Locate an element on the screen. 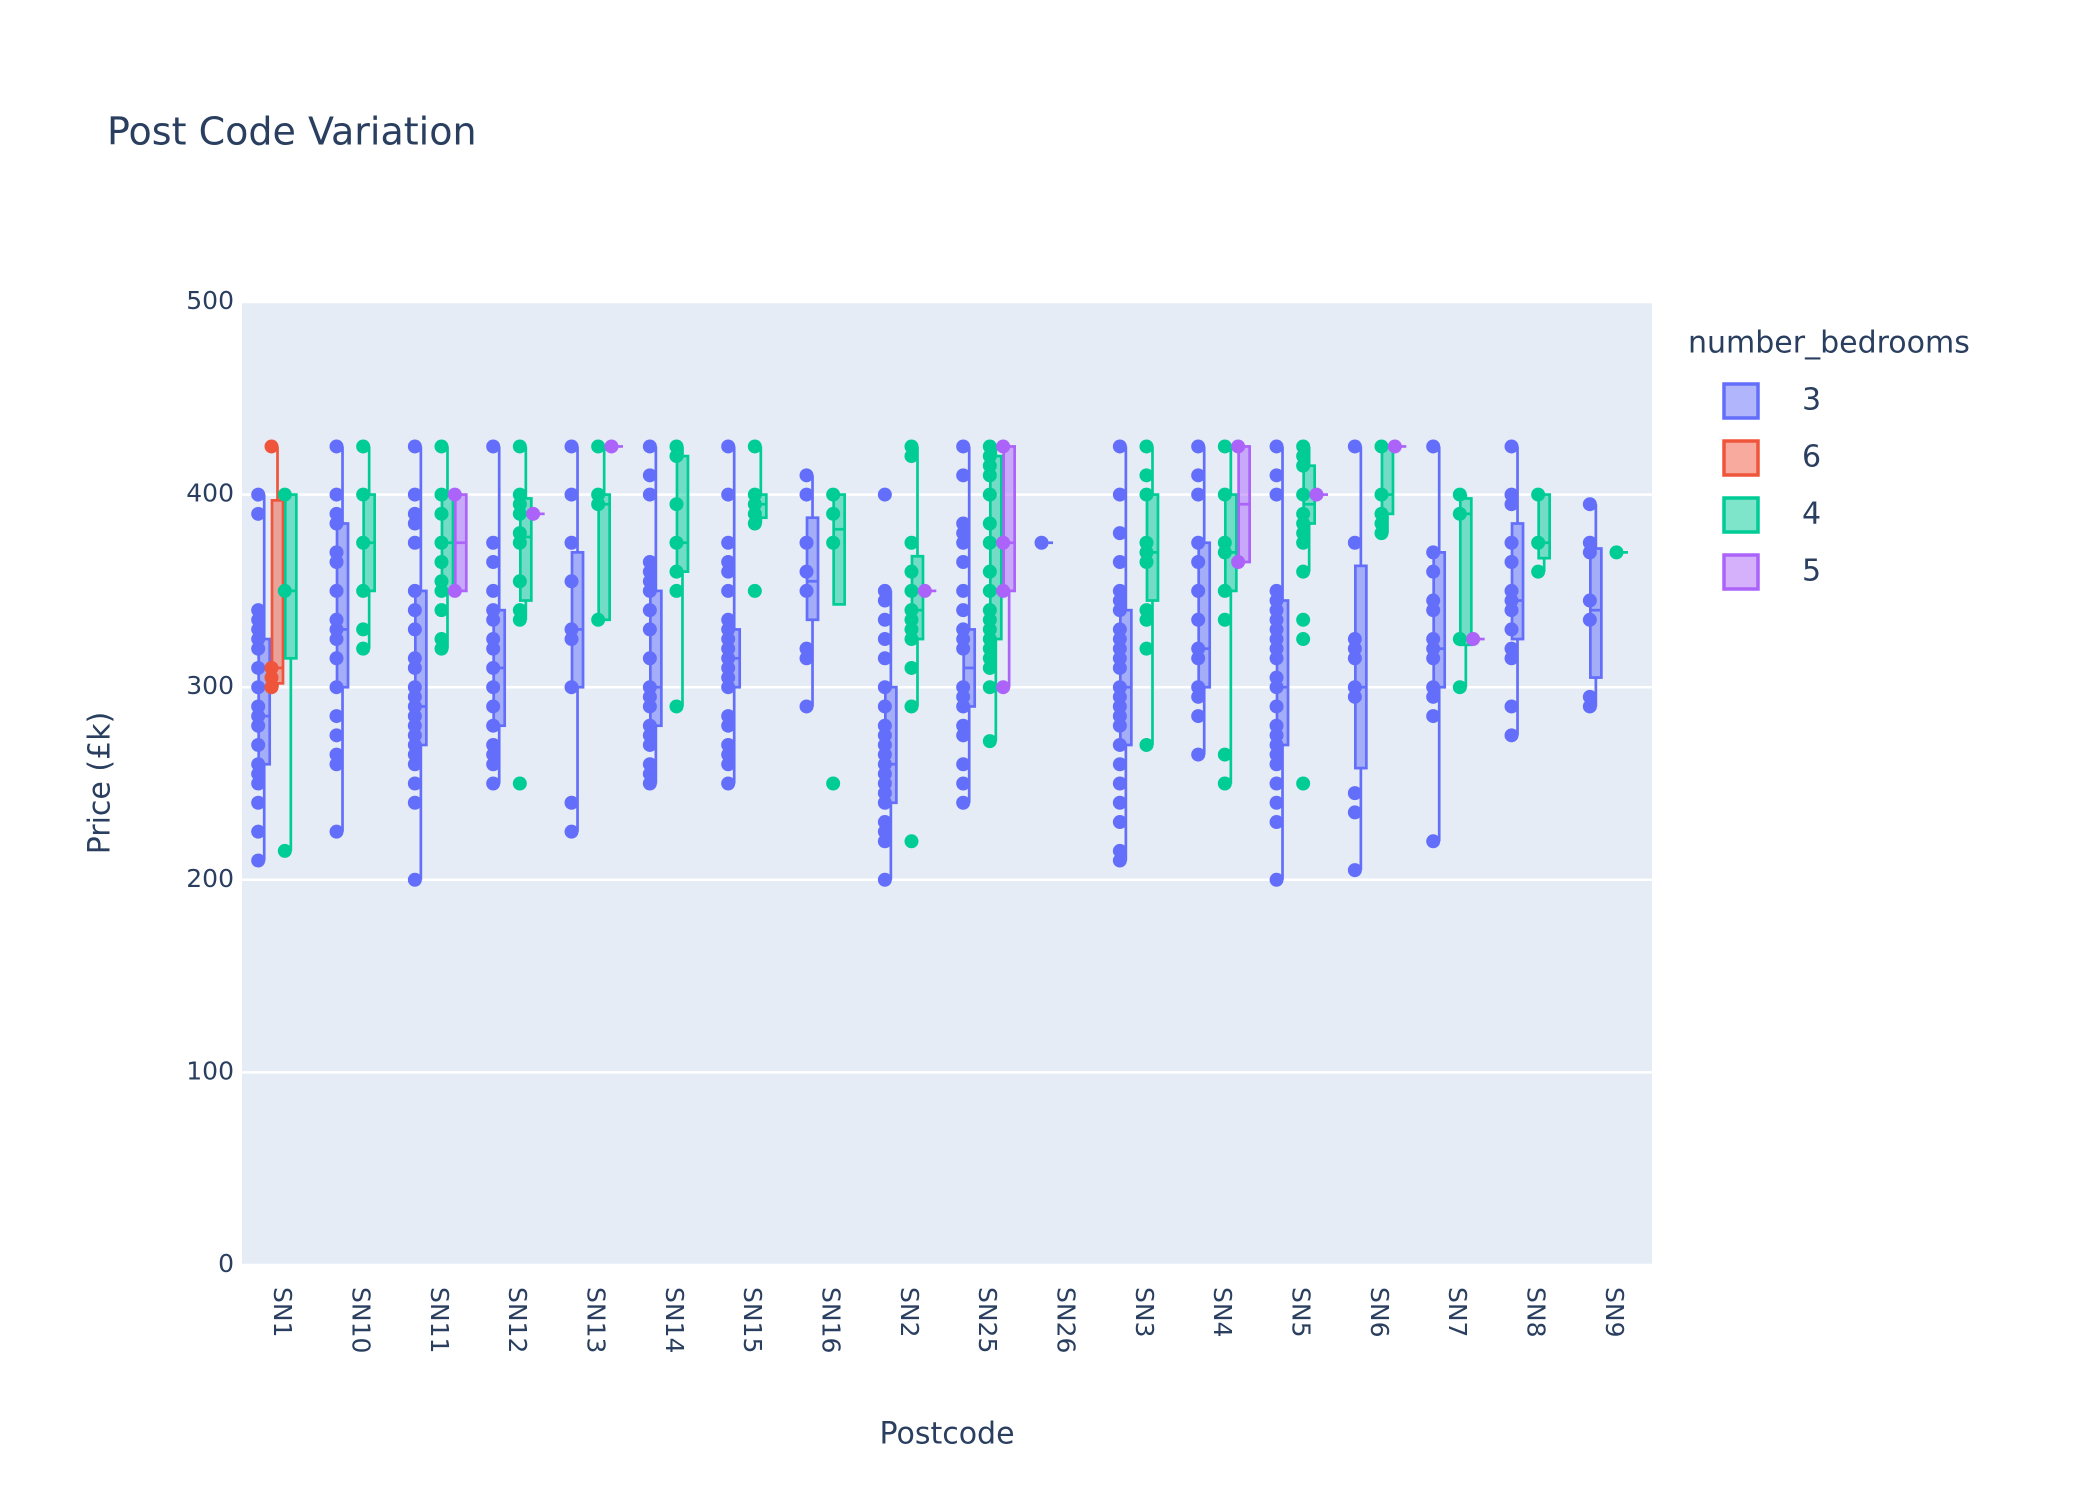 The image size is (2100, 1500). legend: 3 6 4 5 is located at coordinates (1771, 486).